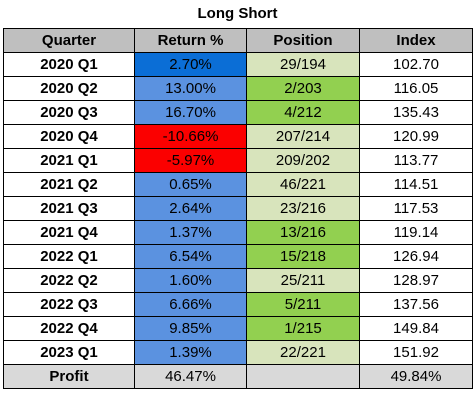 This screenshot has width=475, height=400. What do you see at coordinates (416, 136) in the screenshot?
I see `index-cell: 120.99` at bounding box center [416, 136].